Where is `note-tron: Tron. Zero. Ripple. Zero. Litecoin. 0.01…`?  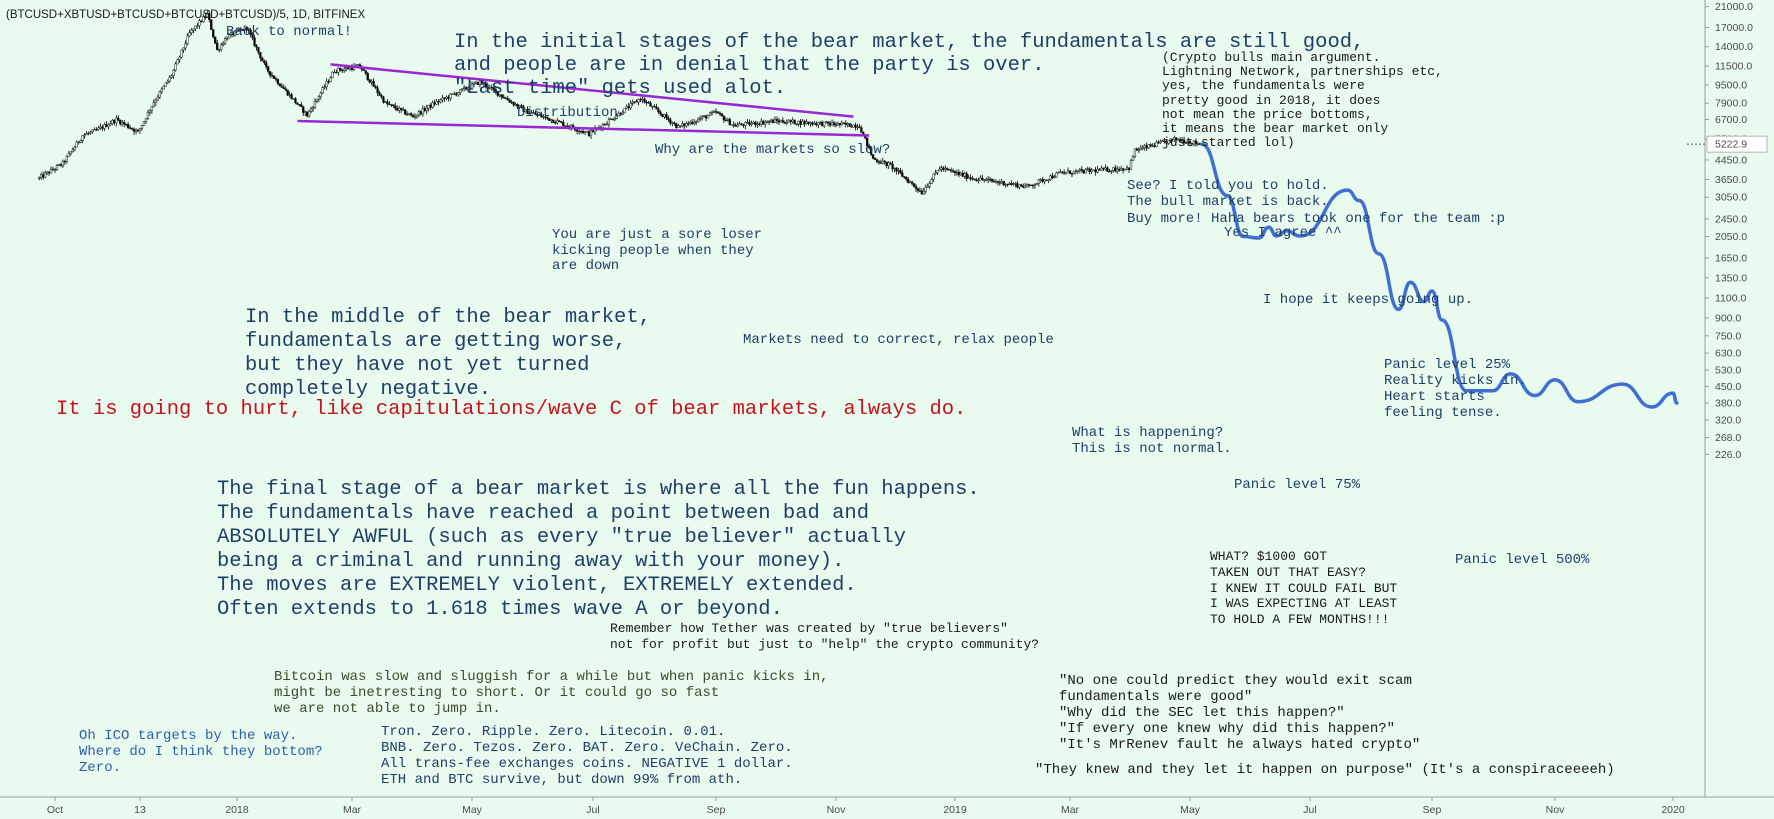
note-tron: Tron. Zero. Ripple. Zero. Litecoin. 0.01… is located at coordinates (587, 756).